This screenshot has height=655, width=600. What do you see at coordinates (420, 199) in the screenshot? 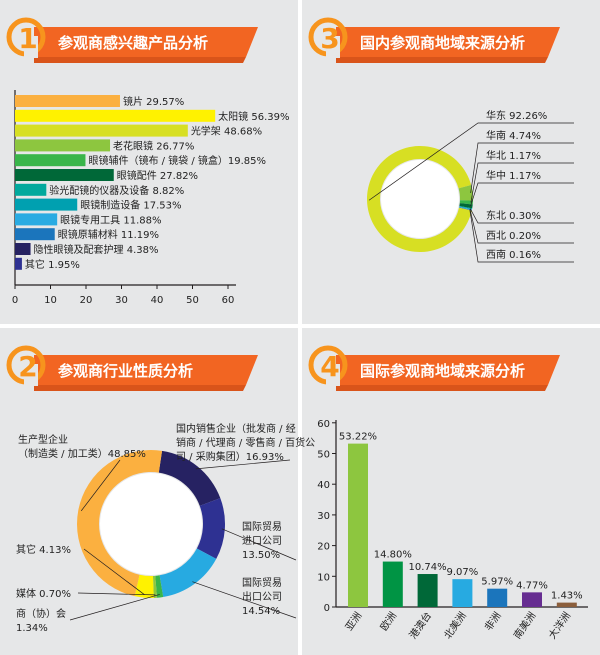
I see `donut-hole` at bounding box center [420, 199].